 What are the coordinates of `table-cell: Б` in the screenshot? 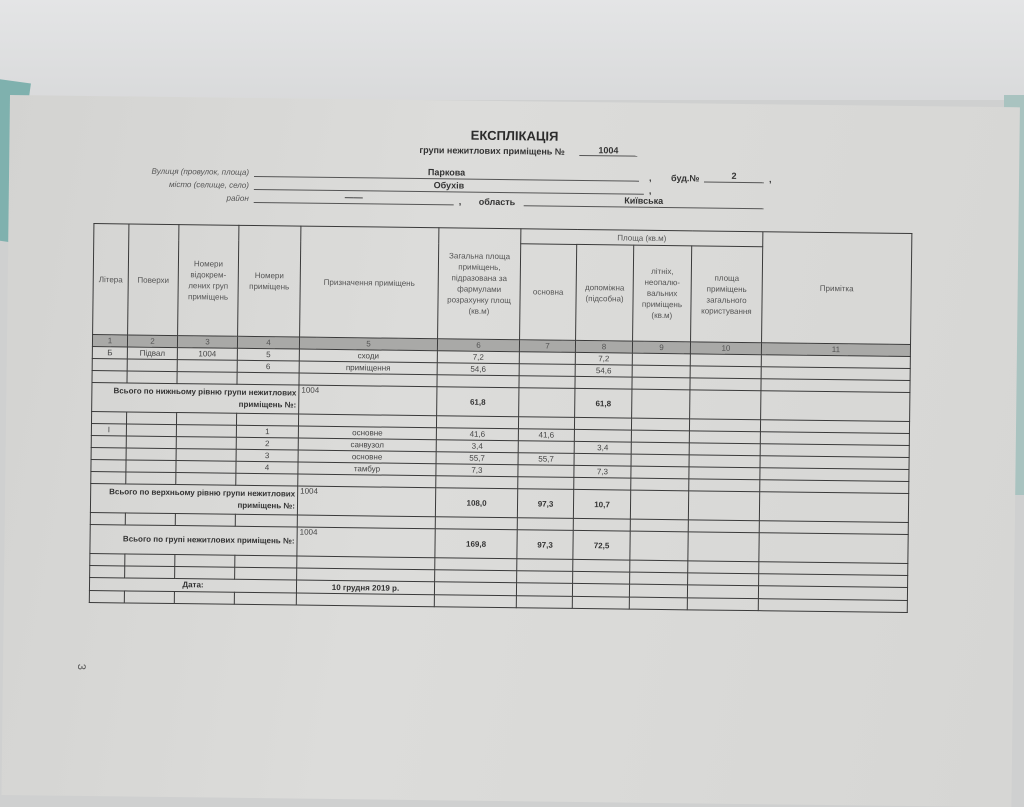 It's located at (110, 352).